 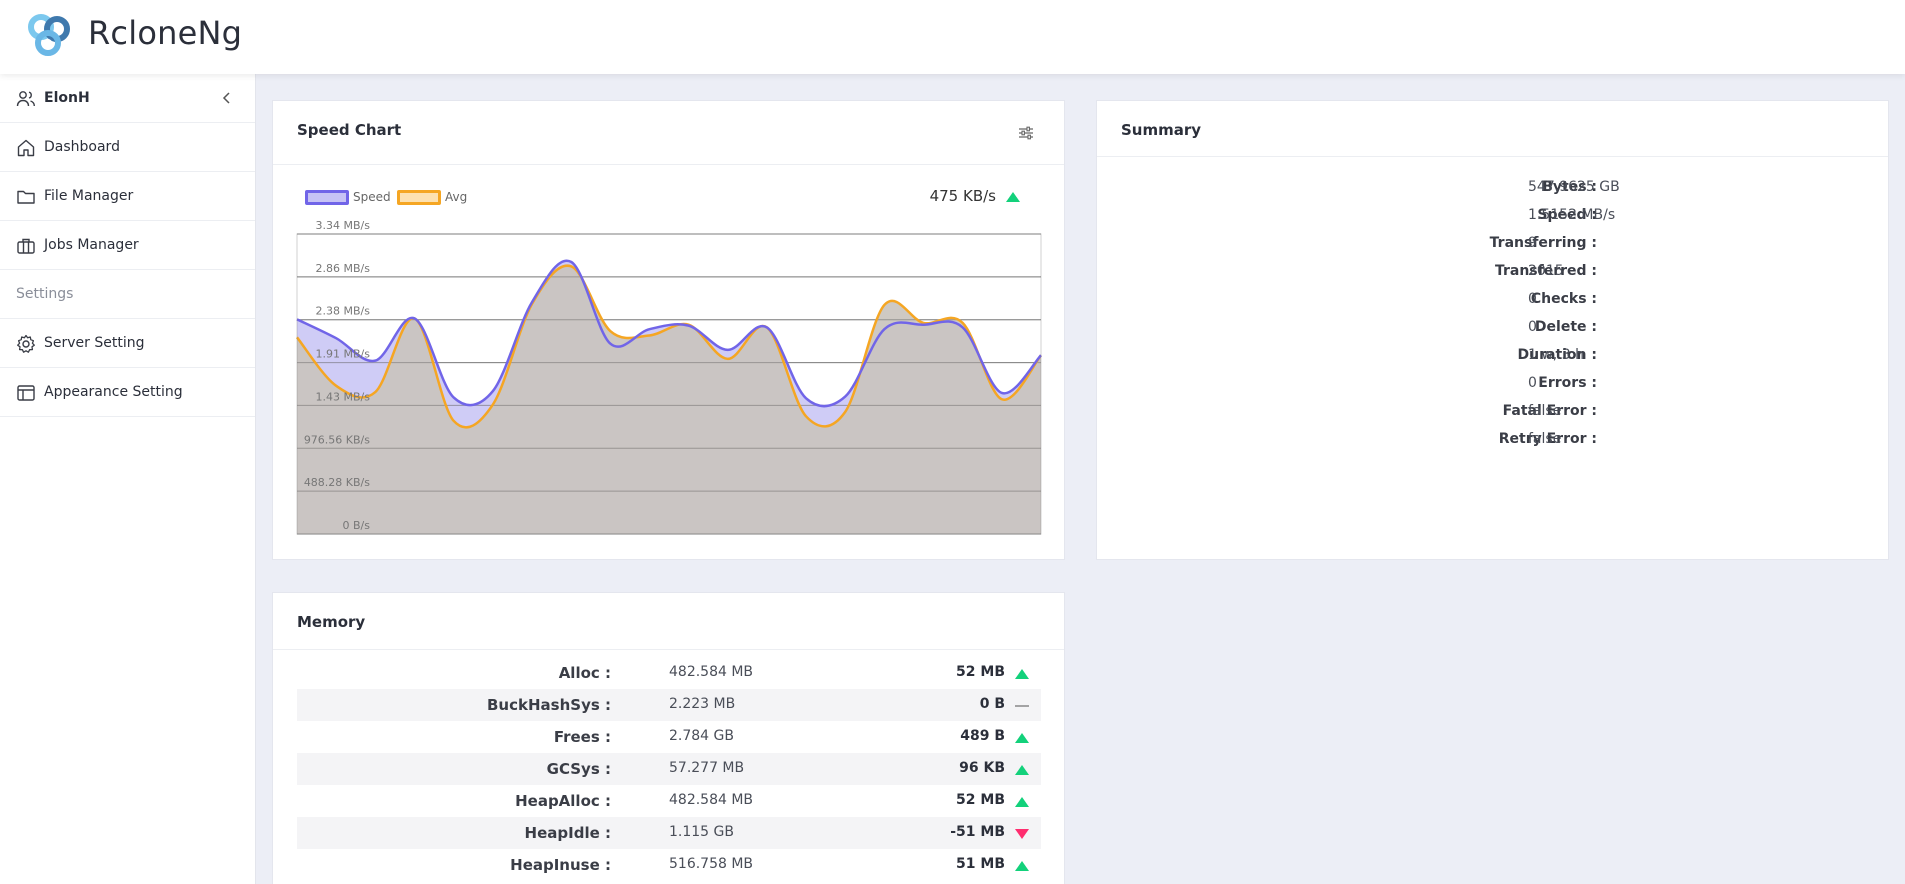 What do you see at coordinates (1565, 327) in the screenshot?
I see `summary-label: Delete :` at bounding box center [1565, 327].